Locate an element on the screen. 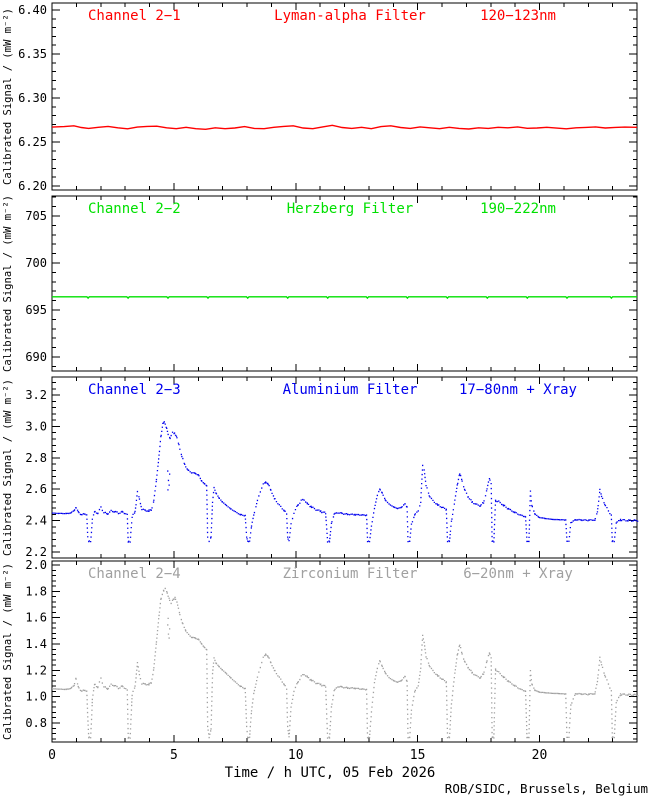 This screenshot has height=800, width=650. channel-label: Channel 2−3 is located at coordinates (134, 390).